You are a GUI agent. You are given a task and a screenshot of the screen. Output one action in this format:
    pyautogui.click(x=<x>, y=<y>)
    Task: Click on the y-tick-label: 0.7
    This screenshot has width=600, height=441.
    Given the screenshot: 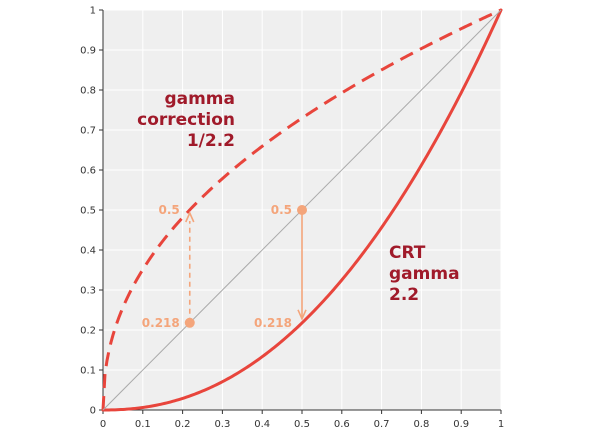 What is the action you would take?
    pyautogui.click(x=88, y=131)
    